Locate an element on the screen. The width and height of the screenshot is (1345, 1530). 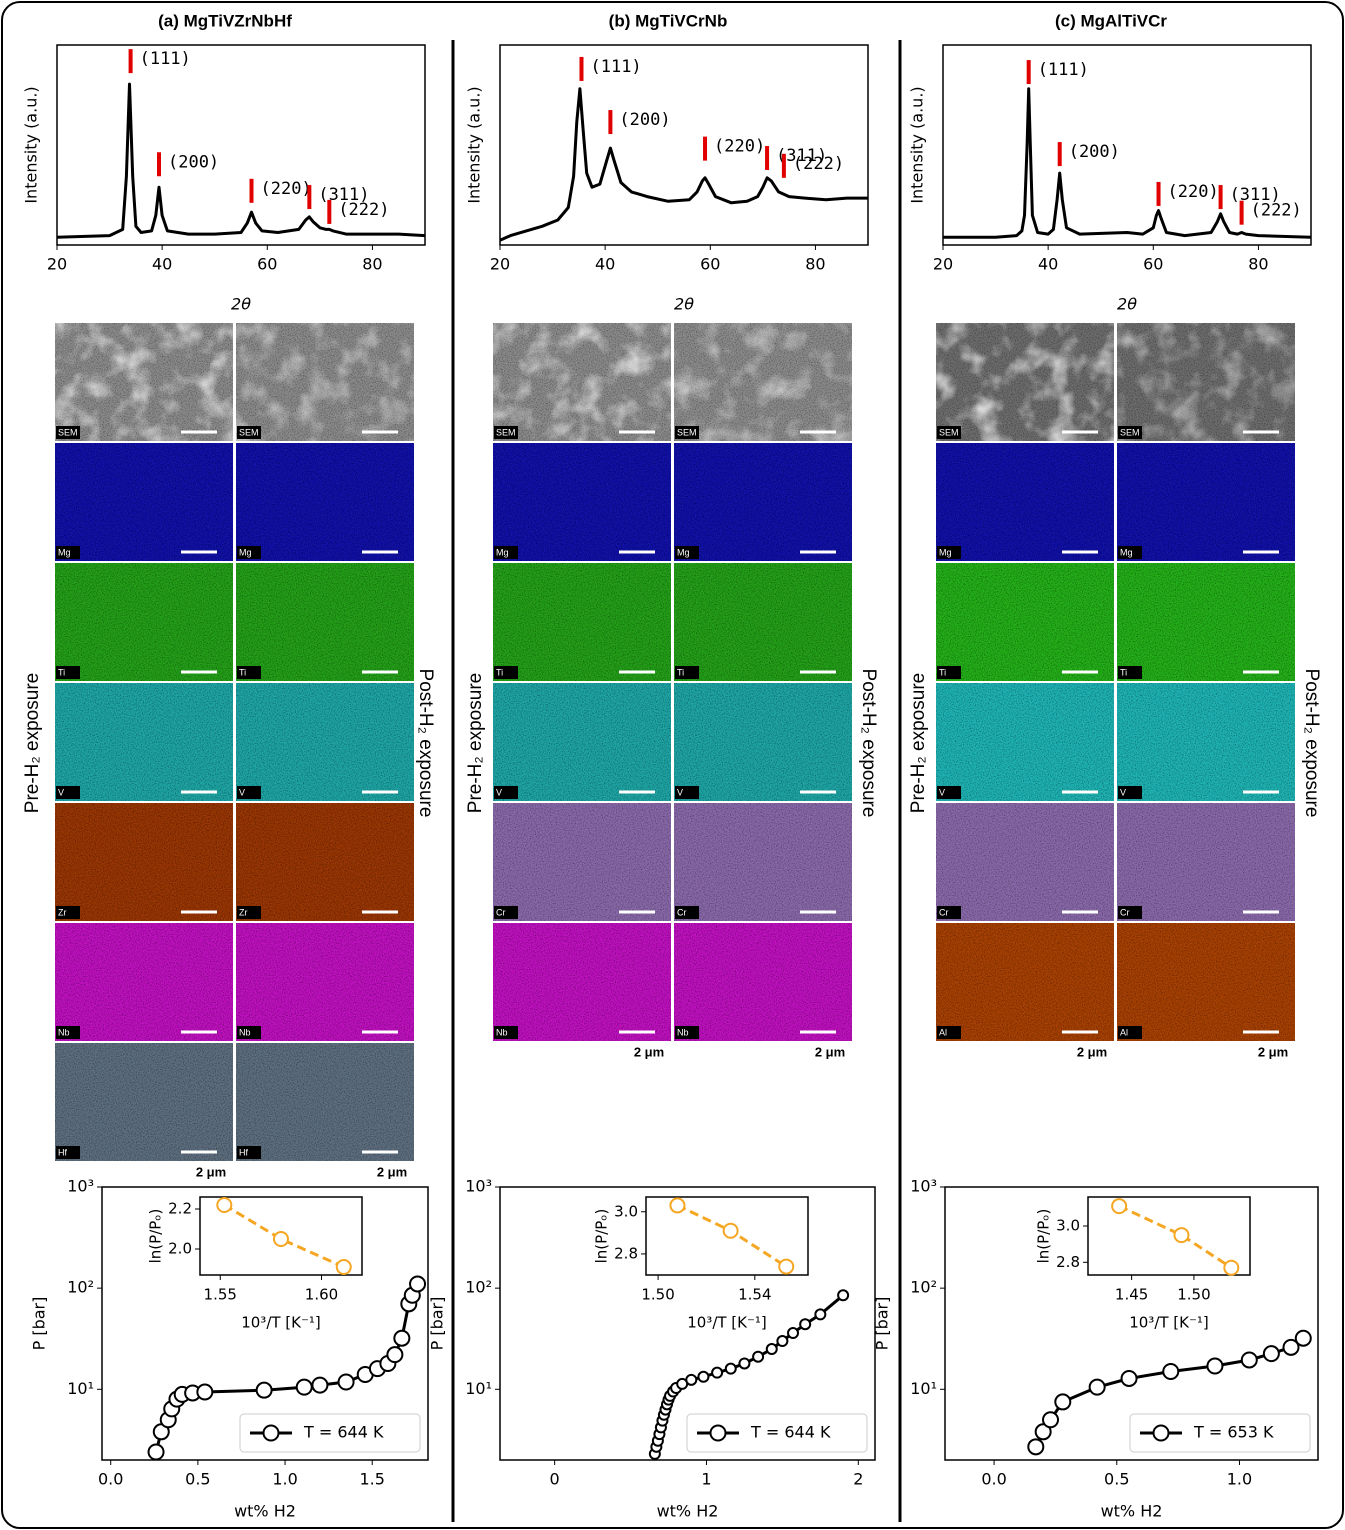
y-tick-label: 10¹ is located at coordinates (80, 1388).